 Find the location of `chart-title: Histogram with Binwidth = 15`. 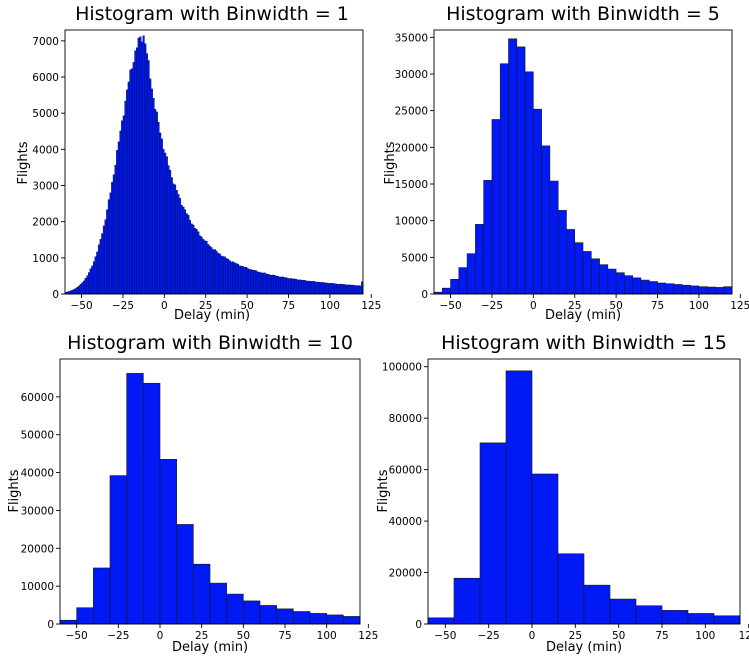

chart-title: Histogram with Binwidth = 15 is located at coordinates (584, 343).